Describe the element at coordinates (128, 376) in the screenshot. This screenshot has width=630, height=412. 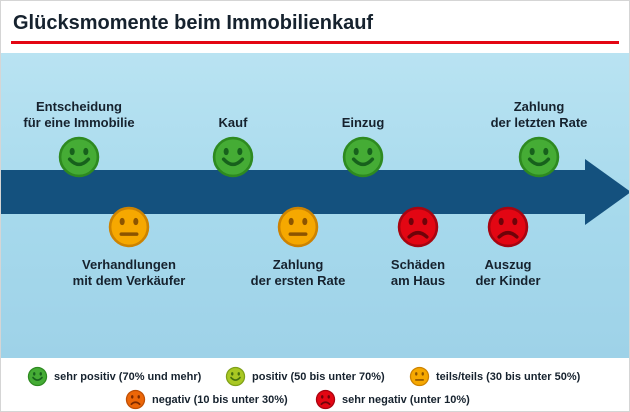
I see `legend-label: sehr positiv (70% und mehr)` at that location.